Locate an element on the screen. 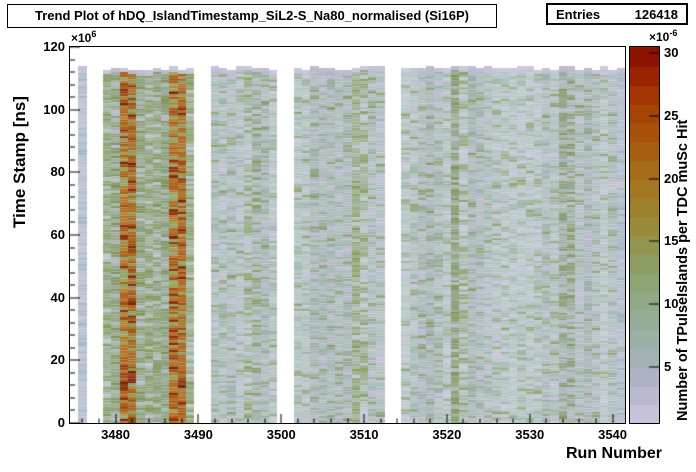 Image resolution: width=696 pixels, height=472 pixels. x-axis-tick-label: 3530 is located at coordinates (530, 434).